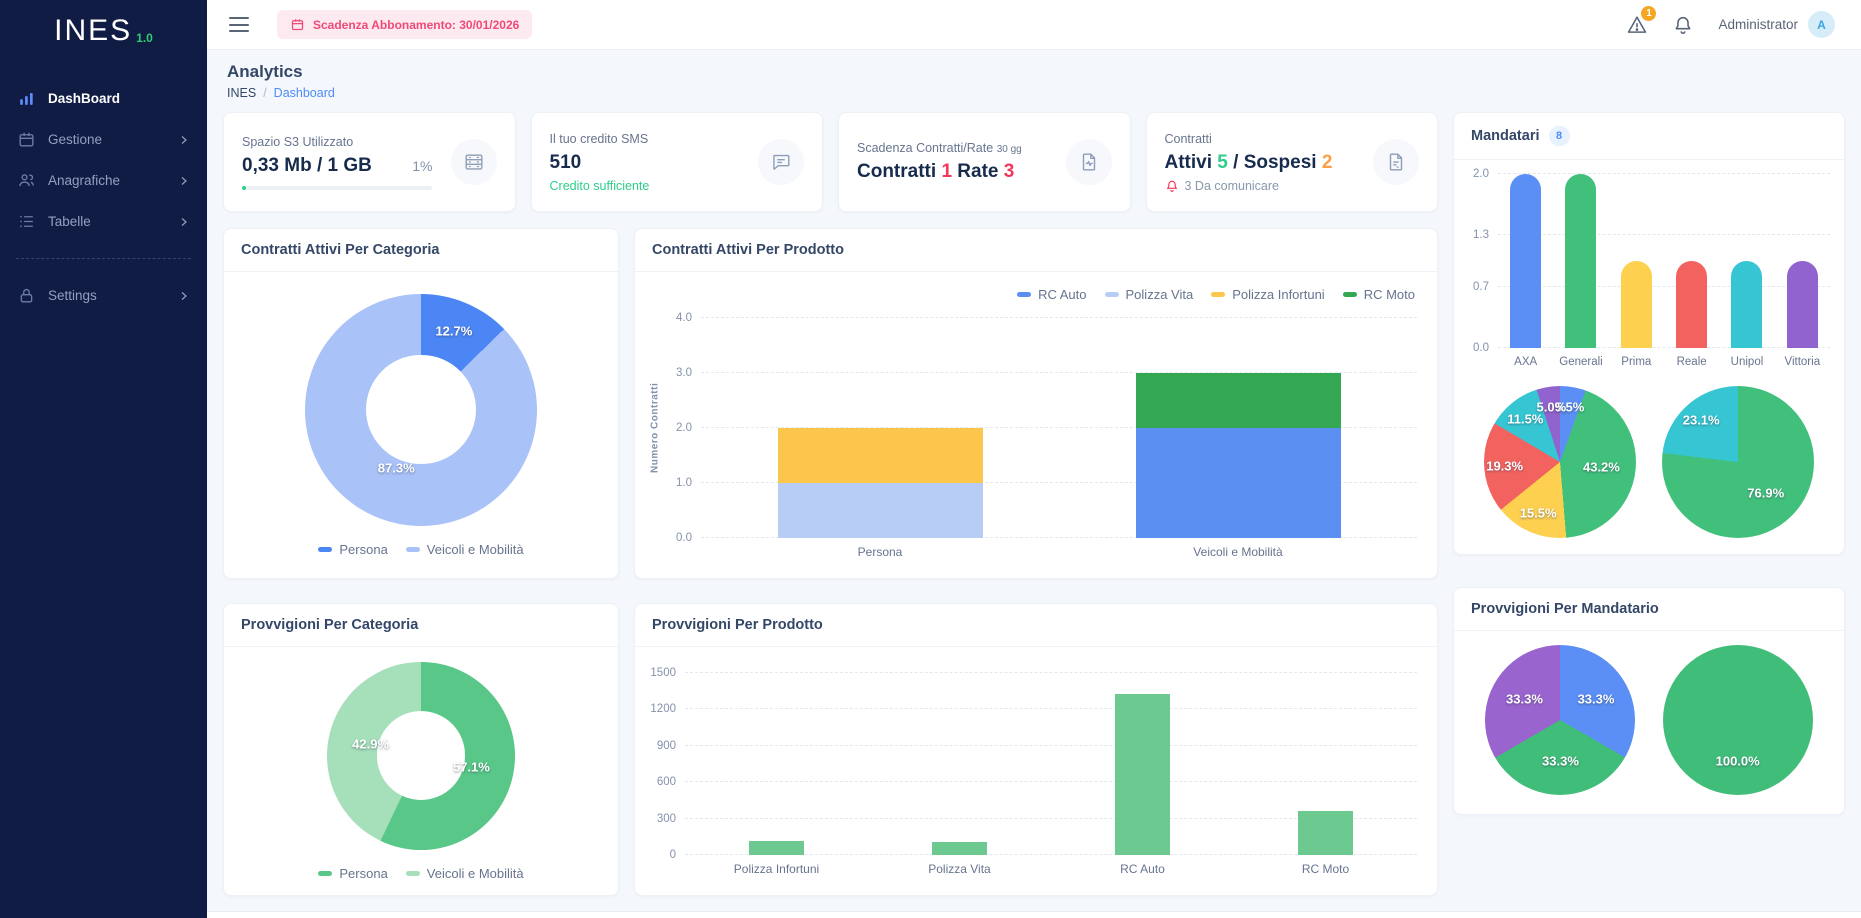 This screenshot has height=918, width=1861. I want to click on topbar-actions: 1 Administrator A, so click(1730, 21).